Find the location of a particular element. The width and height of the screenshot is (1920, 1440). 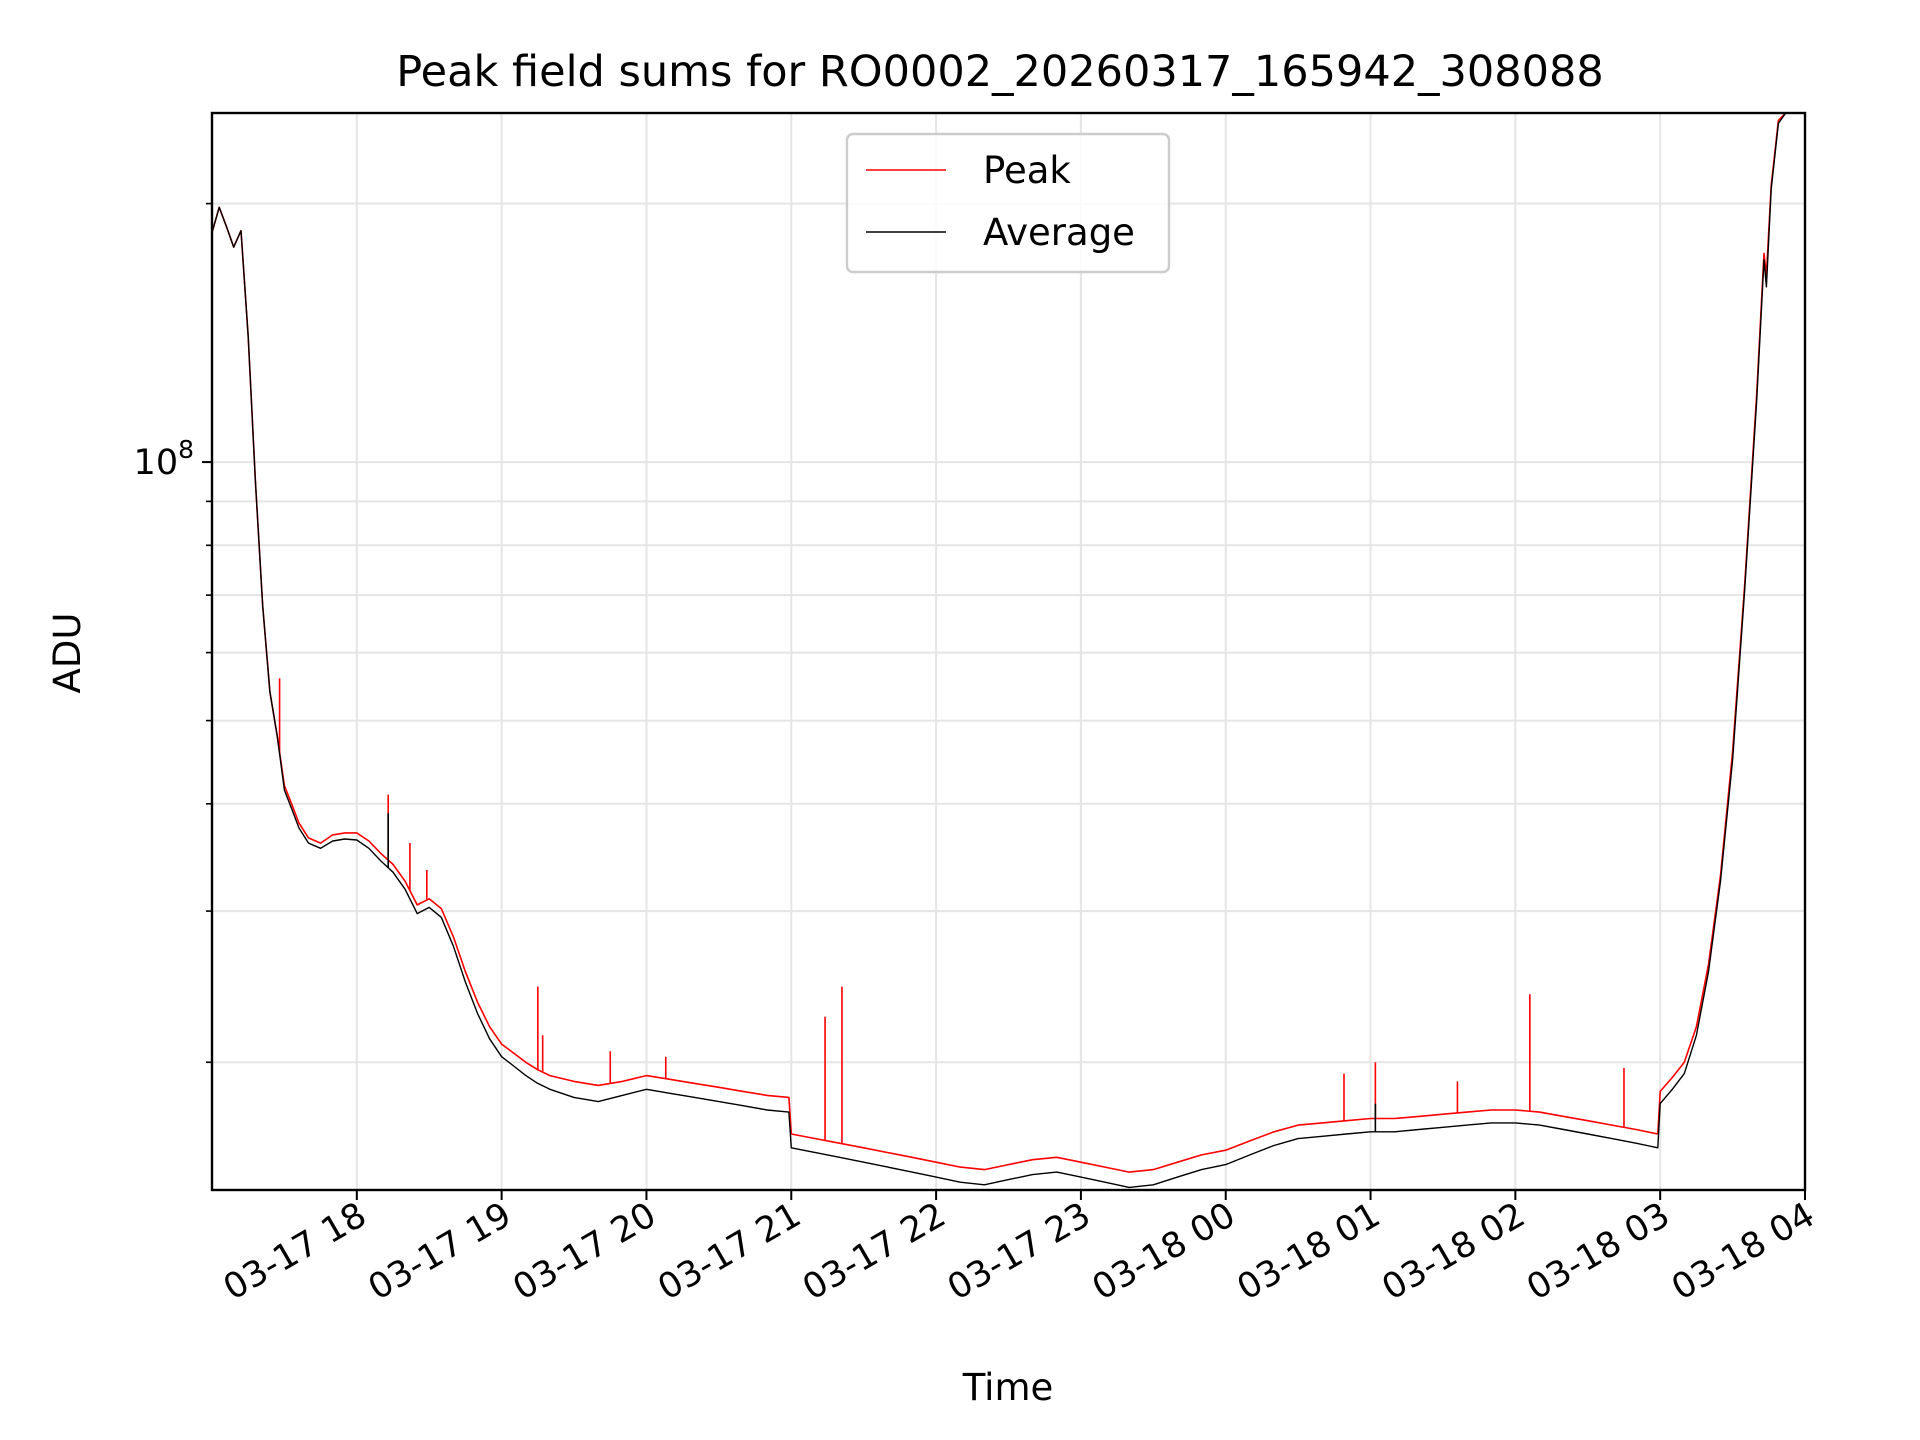

x-axis-label: Time is located at coordinates (1008, 1387).